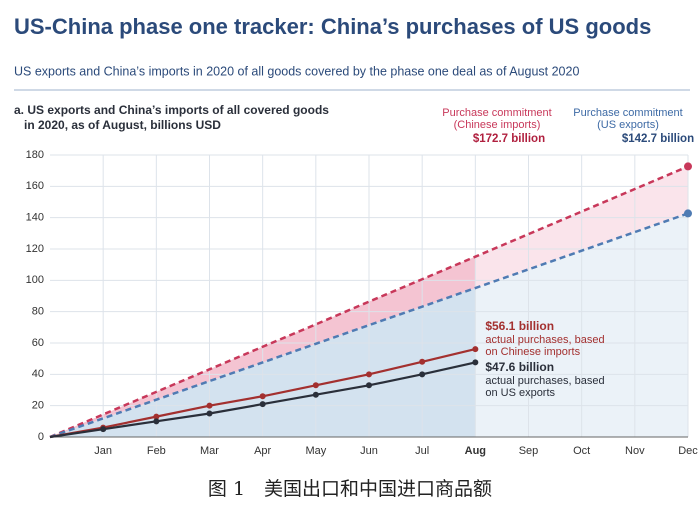  What do you see at coordinates (475, 451) in the screenshot?
I see `x-tick-label: Aug` at bounding box center [475, 451].